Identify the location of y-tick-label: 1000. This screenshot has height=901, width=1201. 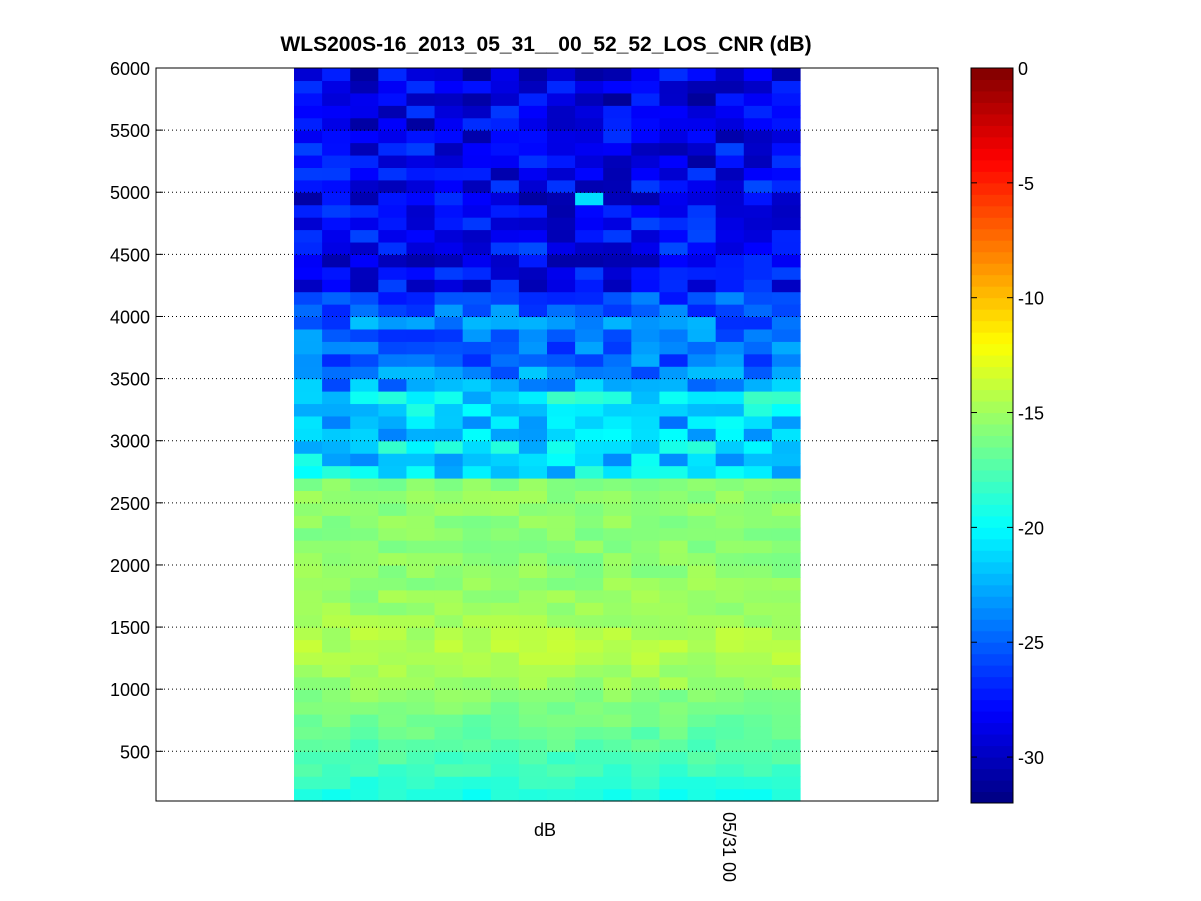
(130, 690).